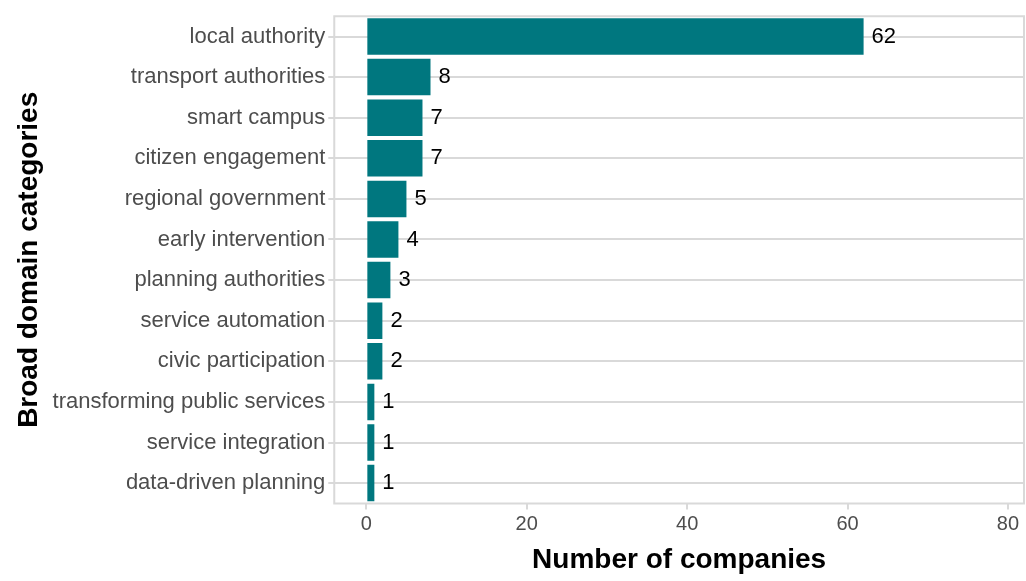 This screenshot has height=581, width=1026. Describe the element at coordinates (233, 319) in the screenshot. I see `y-tick-label: service automation` at that location.